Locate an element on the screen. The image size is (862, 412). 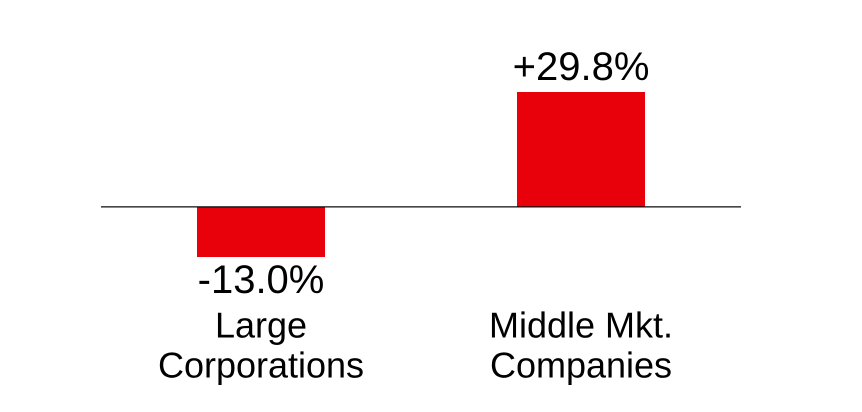
x-tick-label: Large Corporations is located at coordinates (261, 345).